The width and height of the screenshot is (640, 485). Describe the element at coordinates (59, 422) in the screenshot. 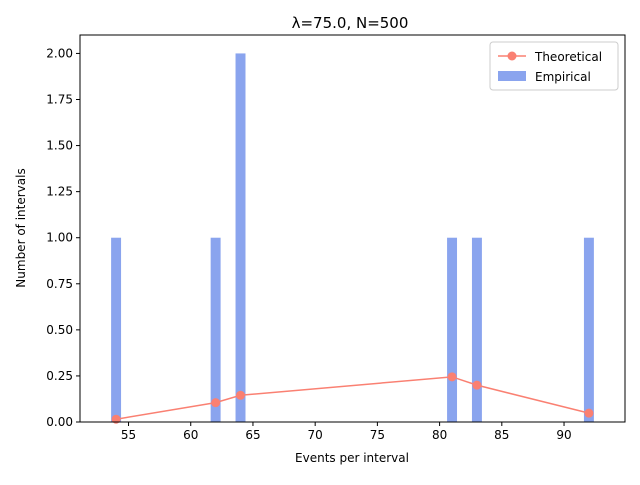

I see `y-tick-label-0: 0.00` at that location.